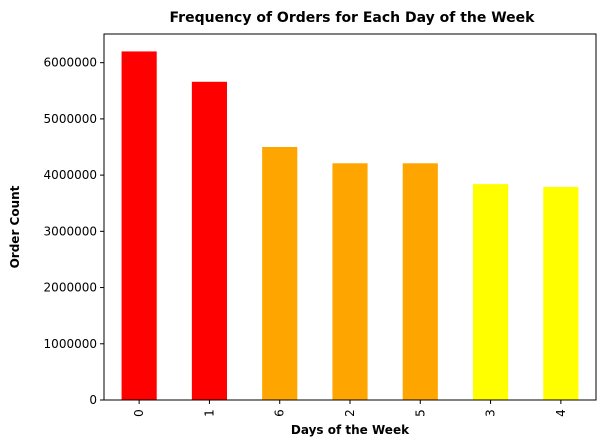 The height and width of the screenshot is (448, 607). Describe the element at coordinates (15, 226) in the screenshot. I see `y-axis-label: Order Count` at that location.